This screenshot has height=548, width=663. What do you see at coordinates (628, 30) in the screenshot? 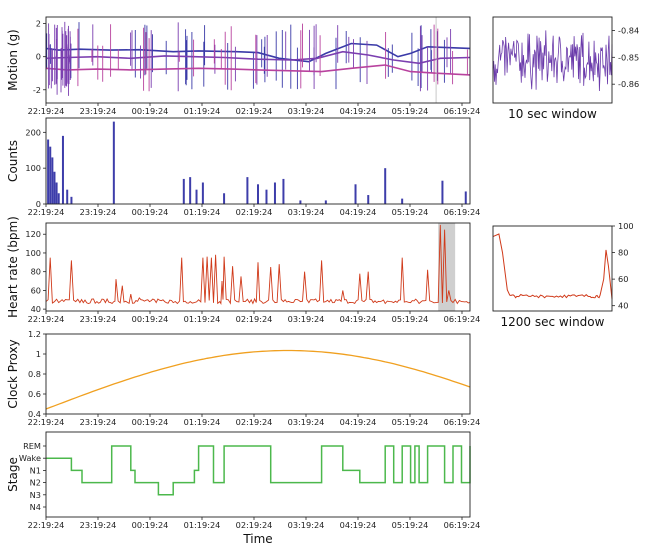
I see `inset-y-tick-label: -0.84` at bounding box center [628, 30].